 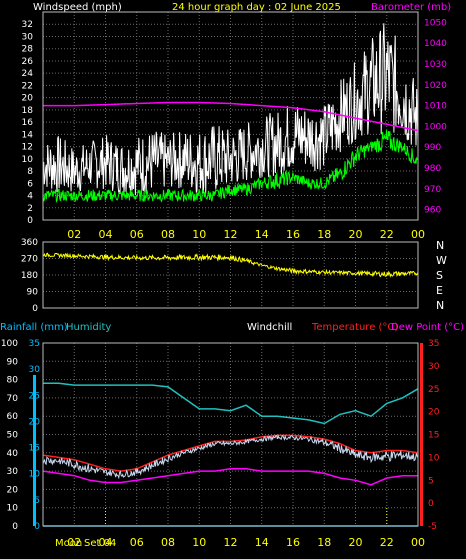 What do you see at coordinates (28, 111) in the screenshot?
I see `windspeed-tick-label: 18` at bounding box center [28, 111].